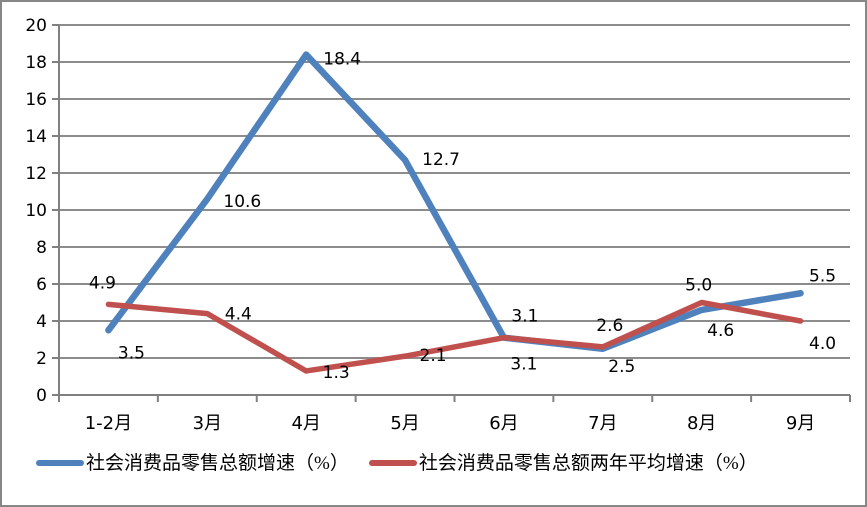  I want to click on data-label-series-0: 5.5, so click(822, 276).